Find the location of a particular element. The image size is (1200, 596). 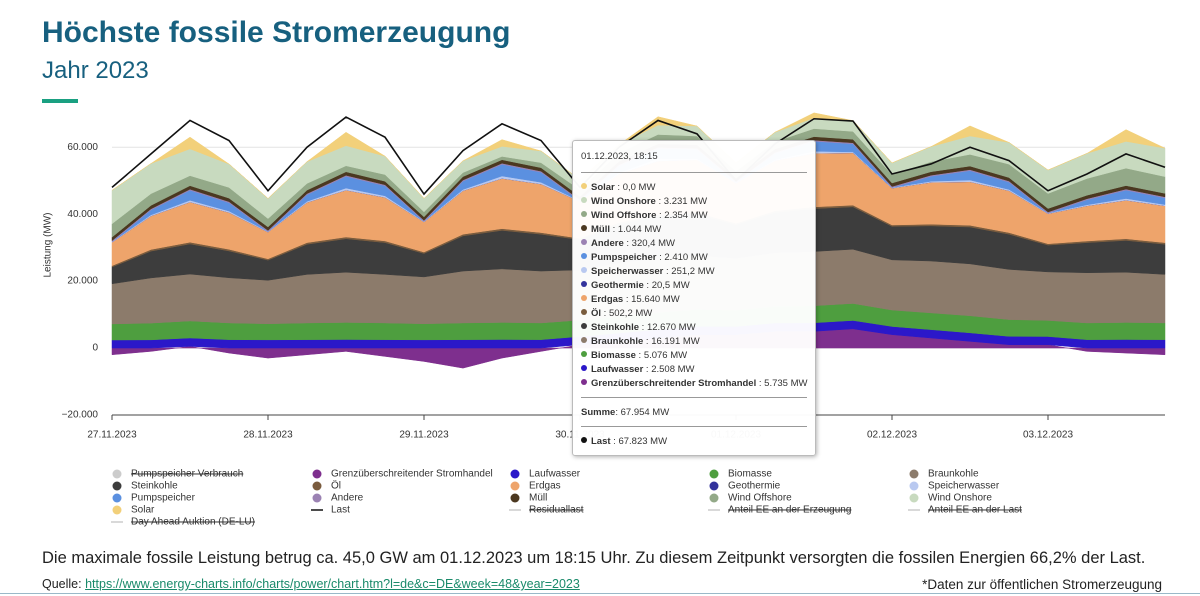

x-tick-label: 29.11.2023 is located at coordinates (424, 435).